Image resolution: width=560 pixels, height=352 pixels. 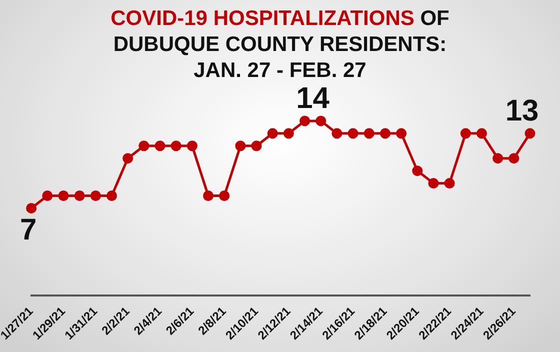 I want to click on chart-title: COVID-19 HOSPITALIZATIONS OF DUBUQUE COUNTY RESIDENTS: JAN. 27 - FEB. 27, so click(x=280, y=44).